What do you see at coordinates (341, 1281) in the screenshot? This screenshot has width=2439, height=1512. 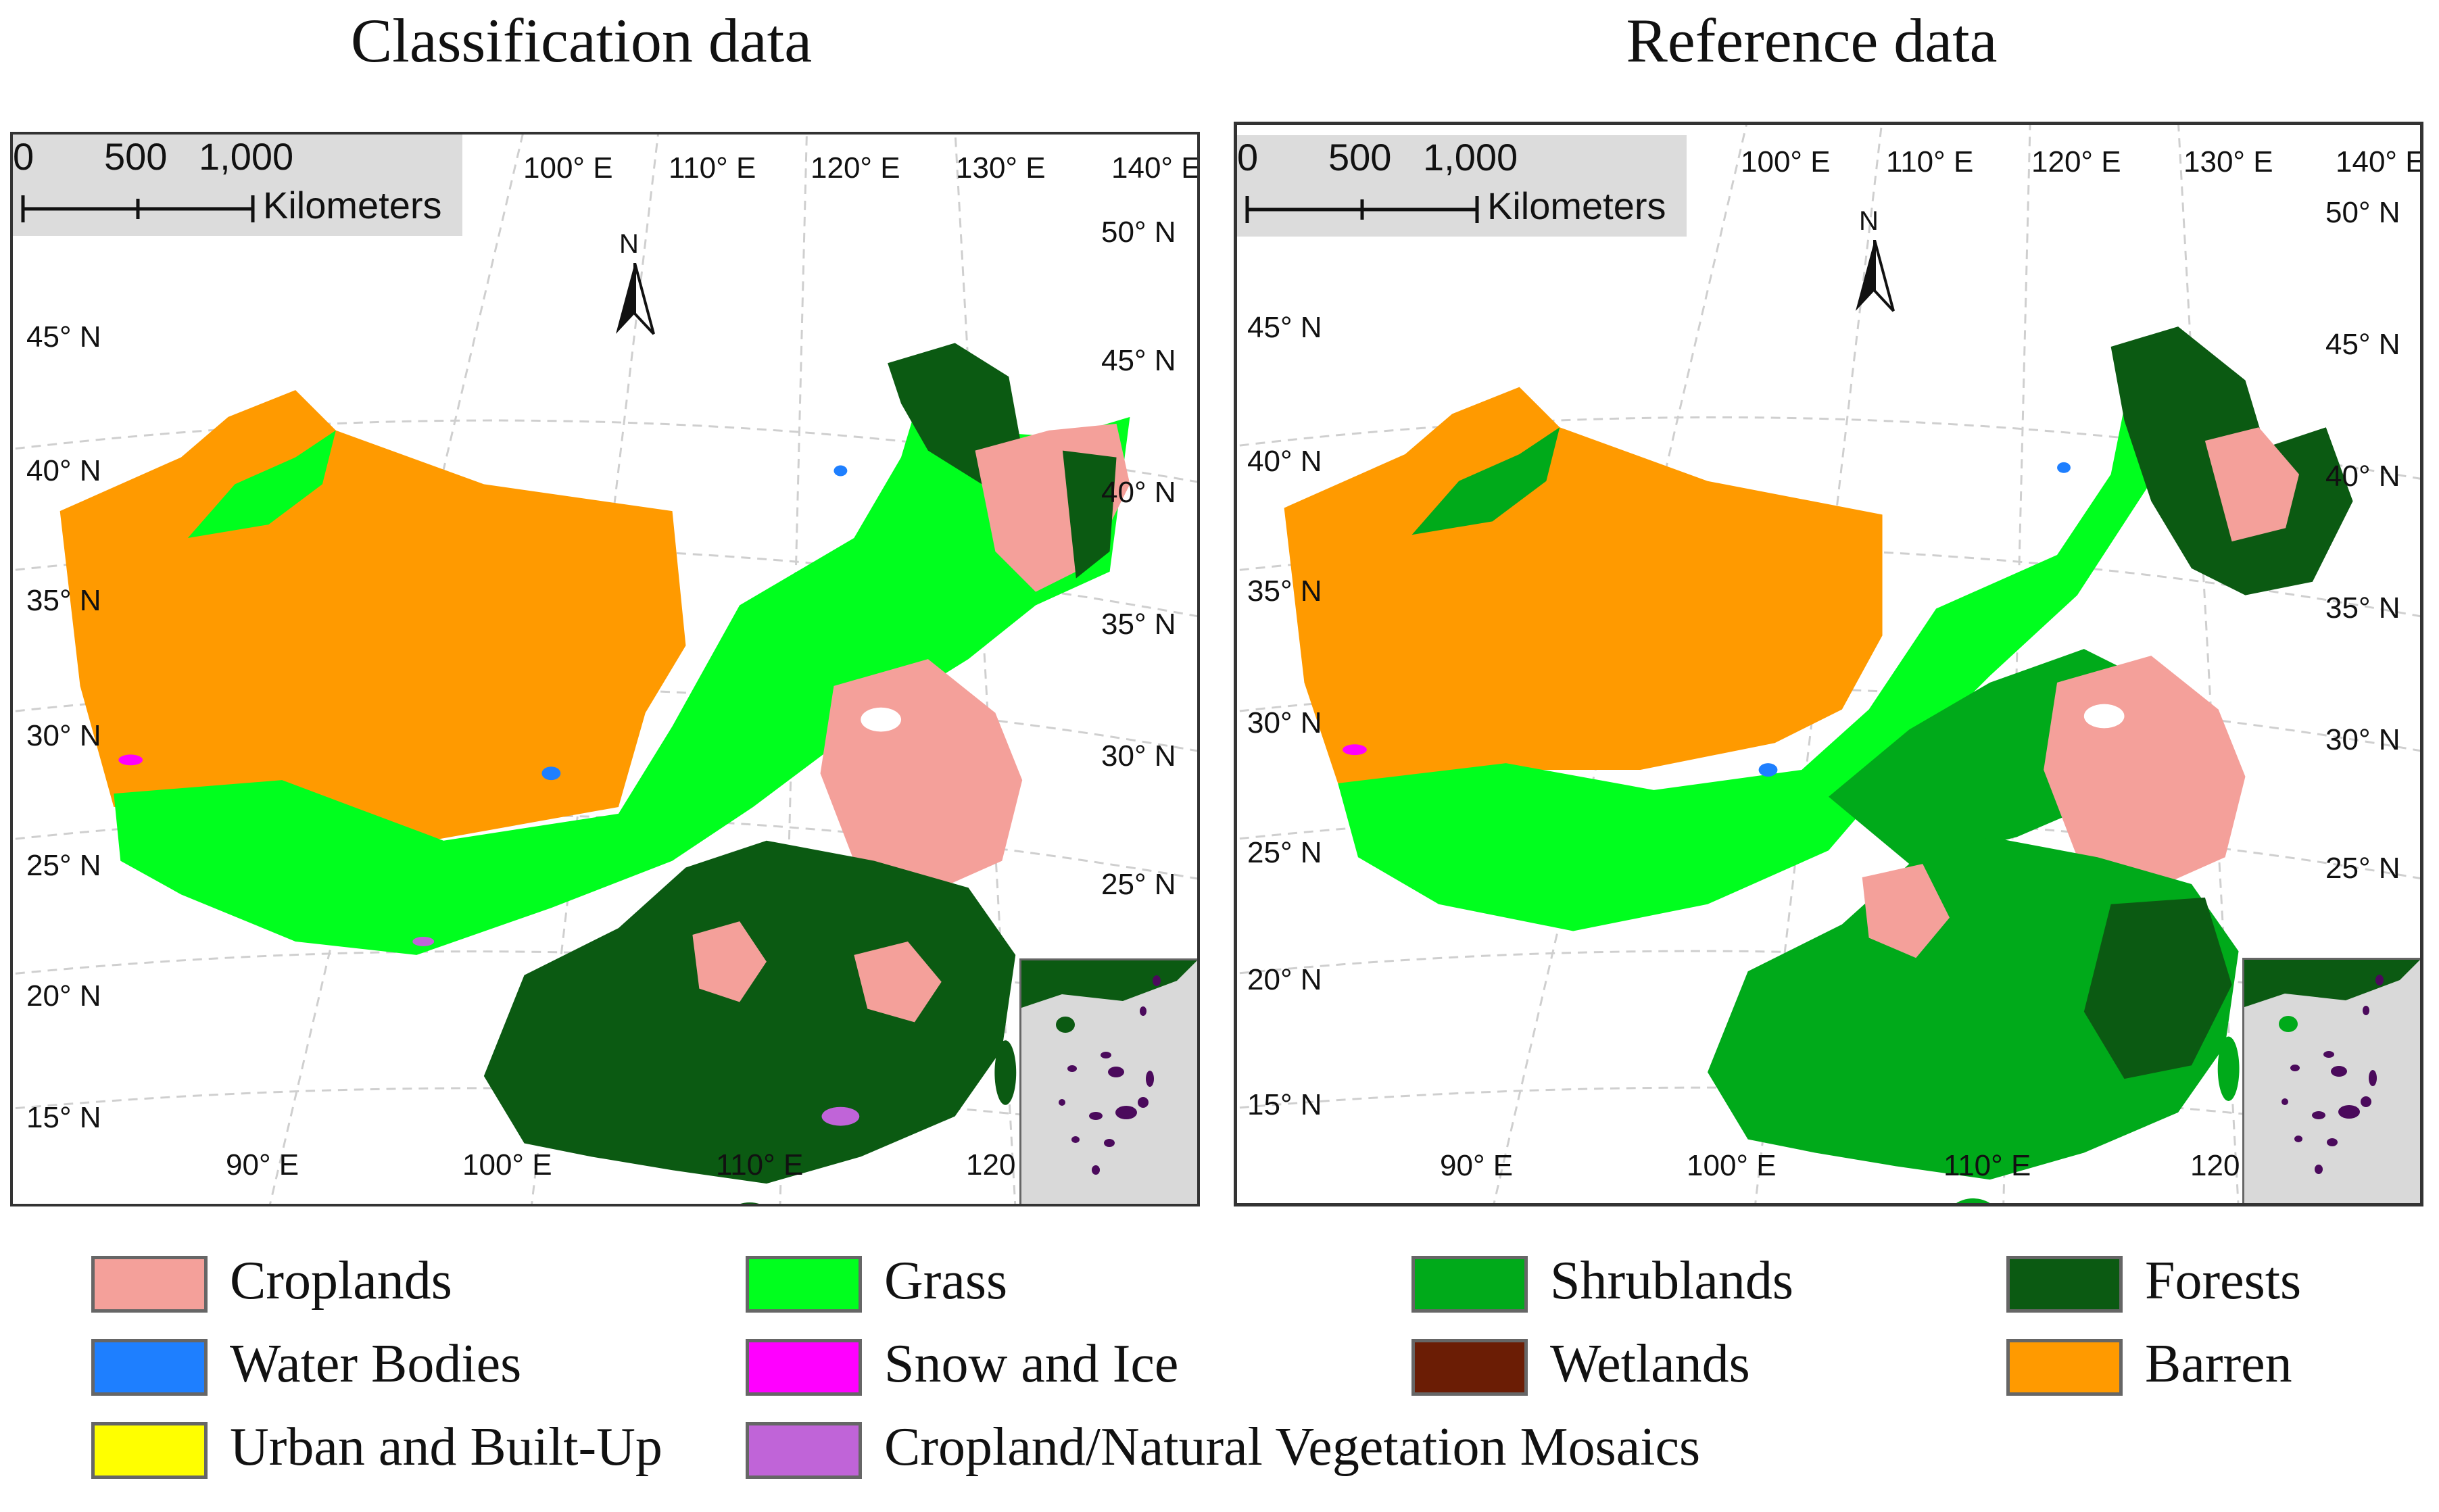 I see `legend-label: Croplands` at bounding box center [341, 1281].